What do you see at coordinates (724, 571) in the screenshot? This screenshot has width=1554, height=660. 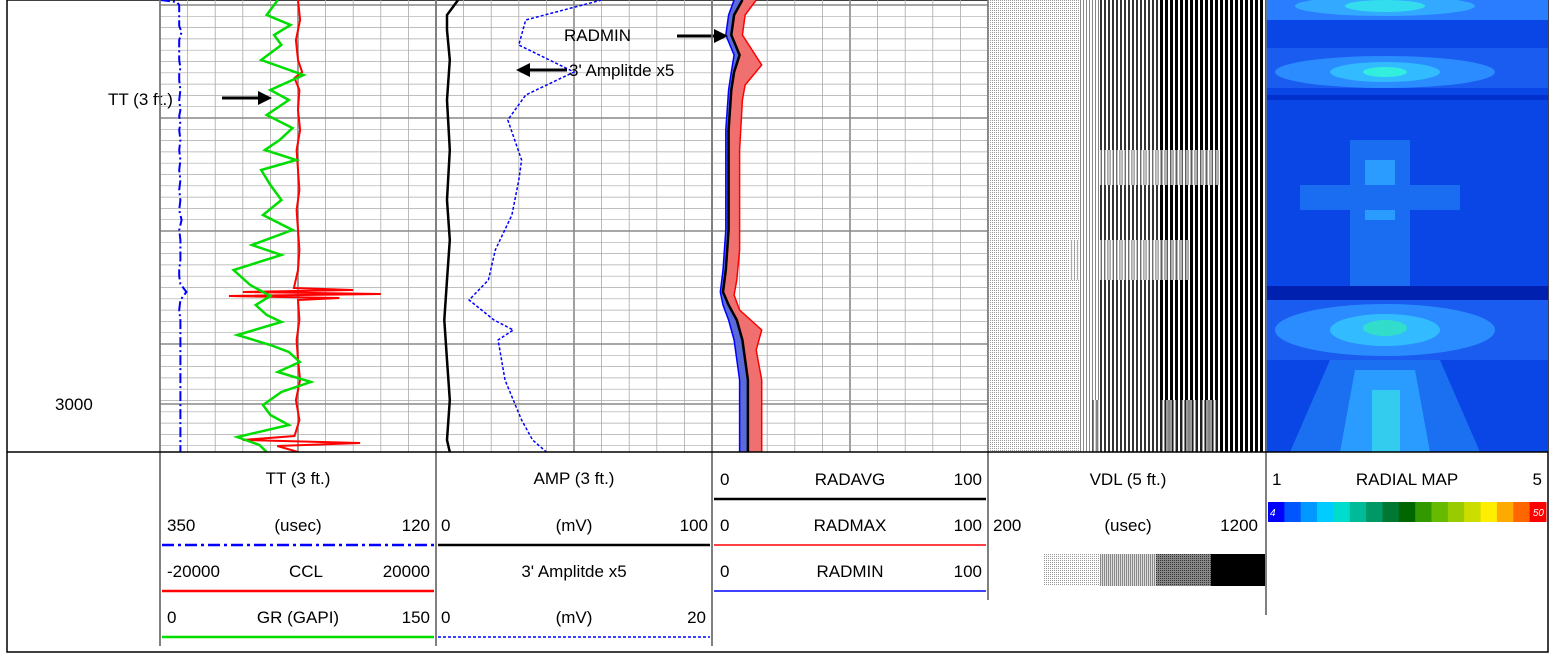 I see `radmin-min: 0` at bounding box center [724, 571].